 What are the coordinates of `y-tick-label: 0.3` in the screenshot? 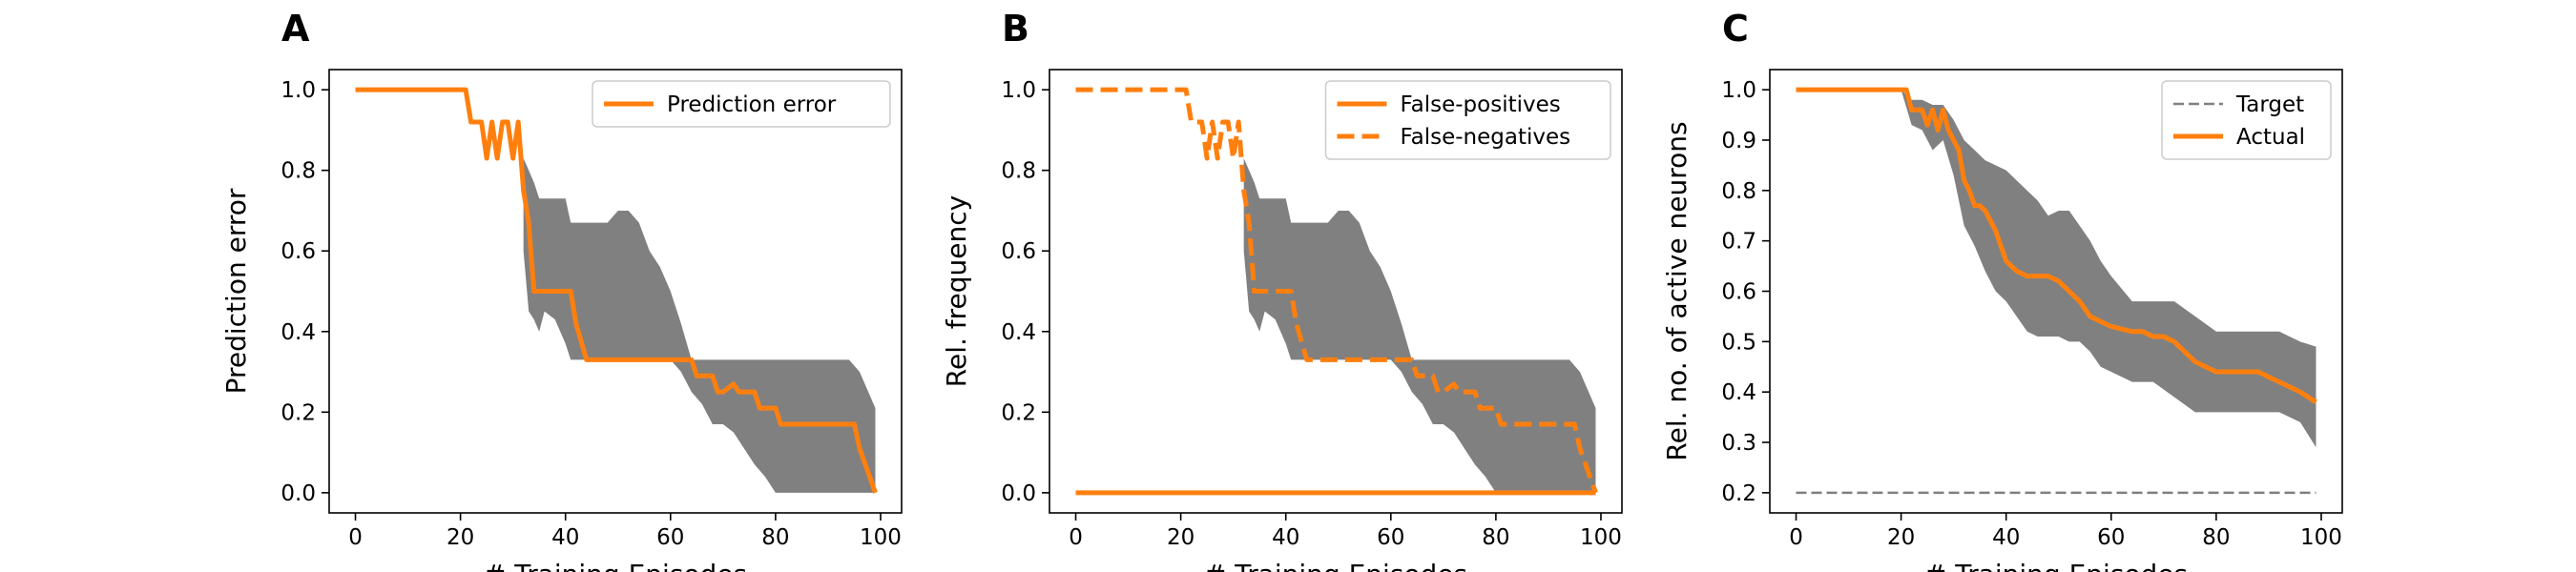 It's located at (1738, 443).